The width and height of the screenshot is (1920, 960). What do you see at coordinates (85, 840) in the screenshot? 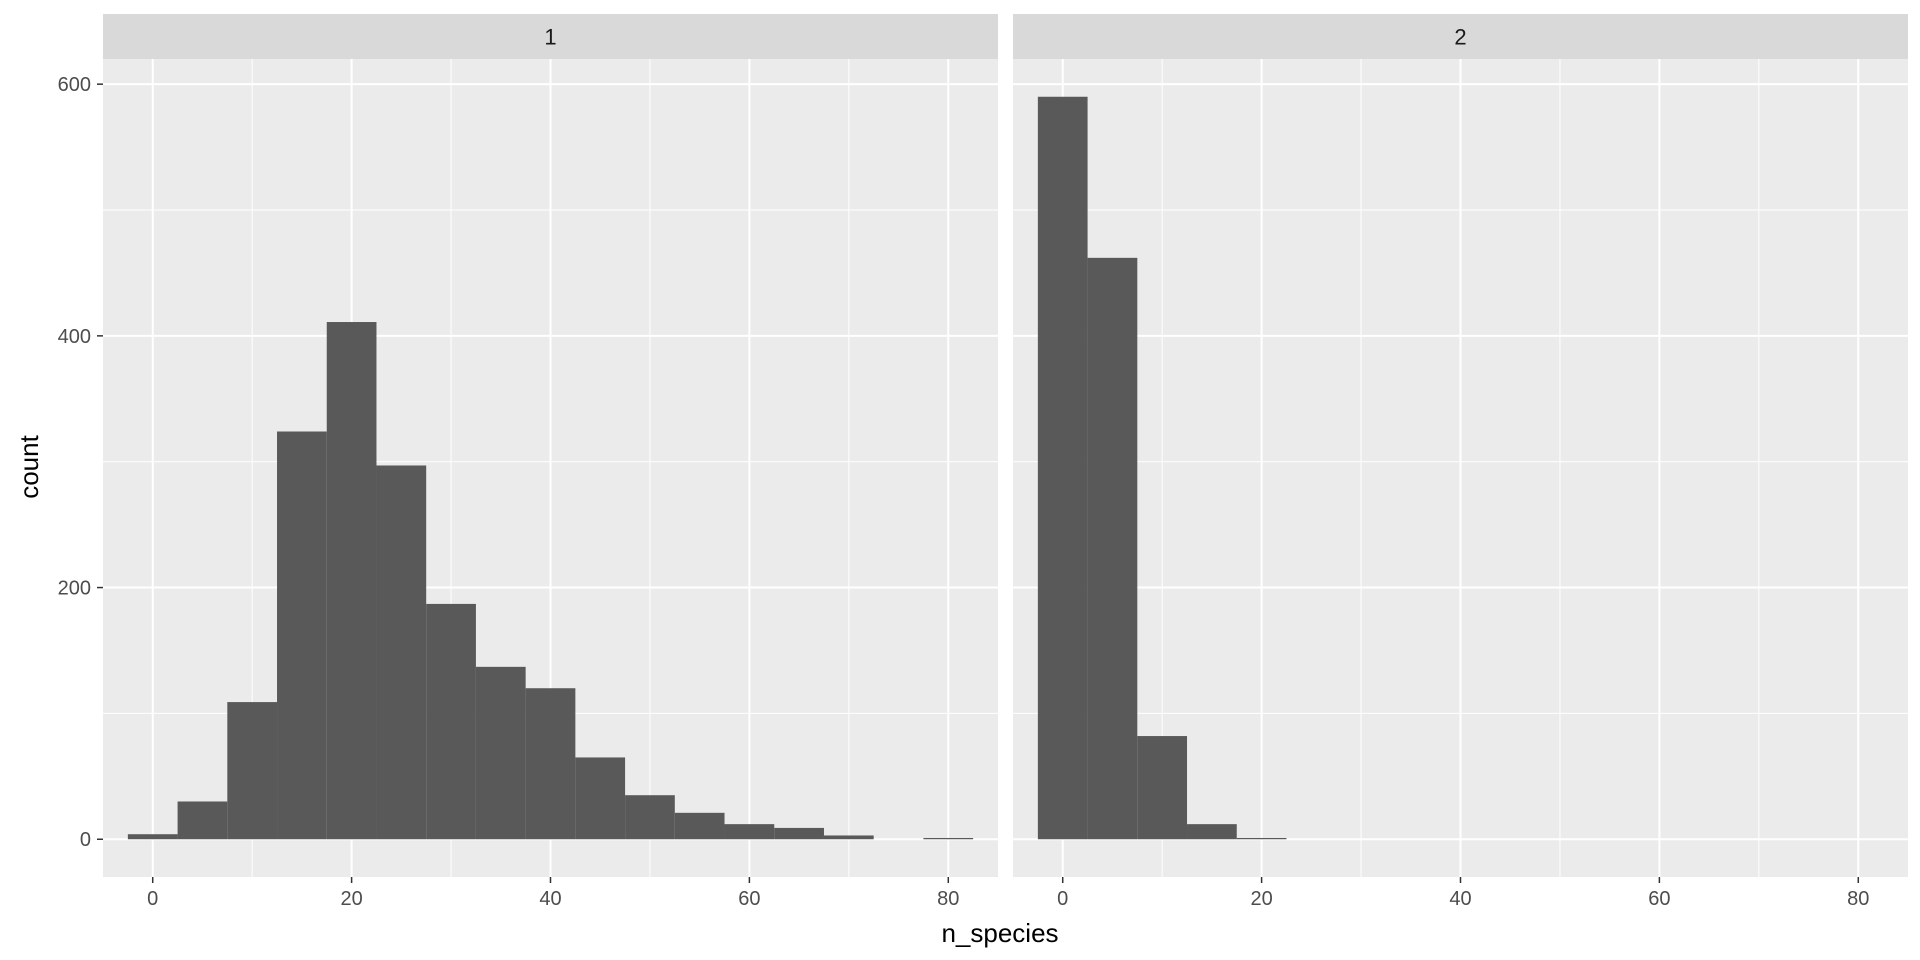
I see `y-tick-label: 0` at bounding box center [85, 840].